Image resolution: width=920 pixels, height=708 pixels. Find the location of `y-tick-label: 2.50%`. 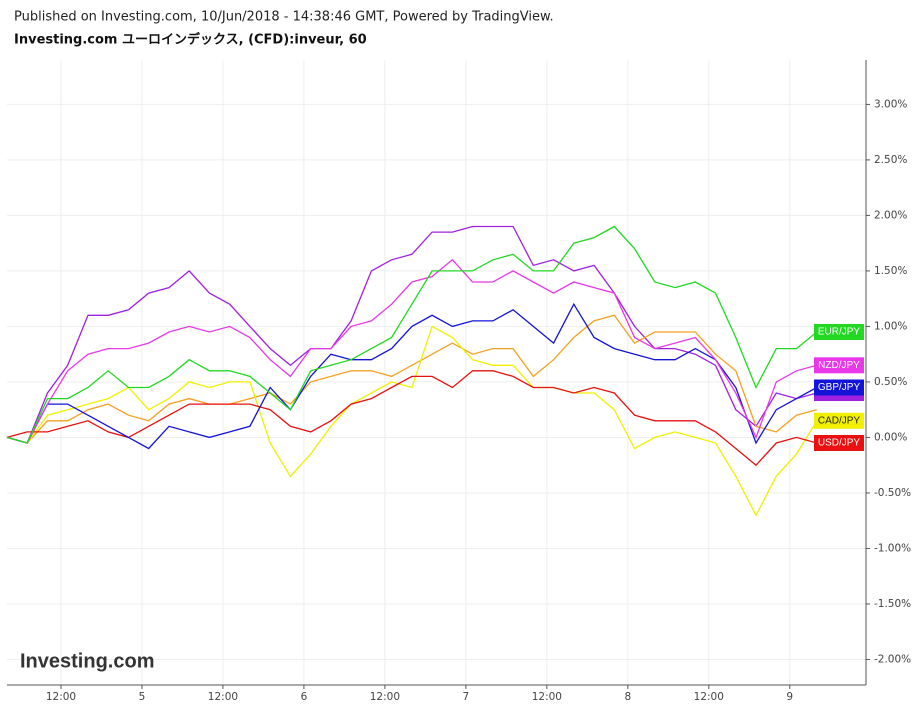

y-tick-label: 2.50% is located at coordinates (890, 160).